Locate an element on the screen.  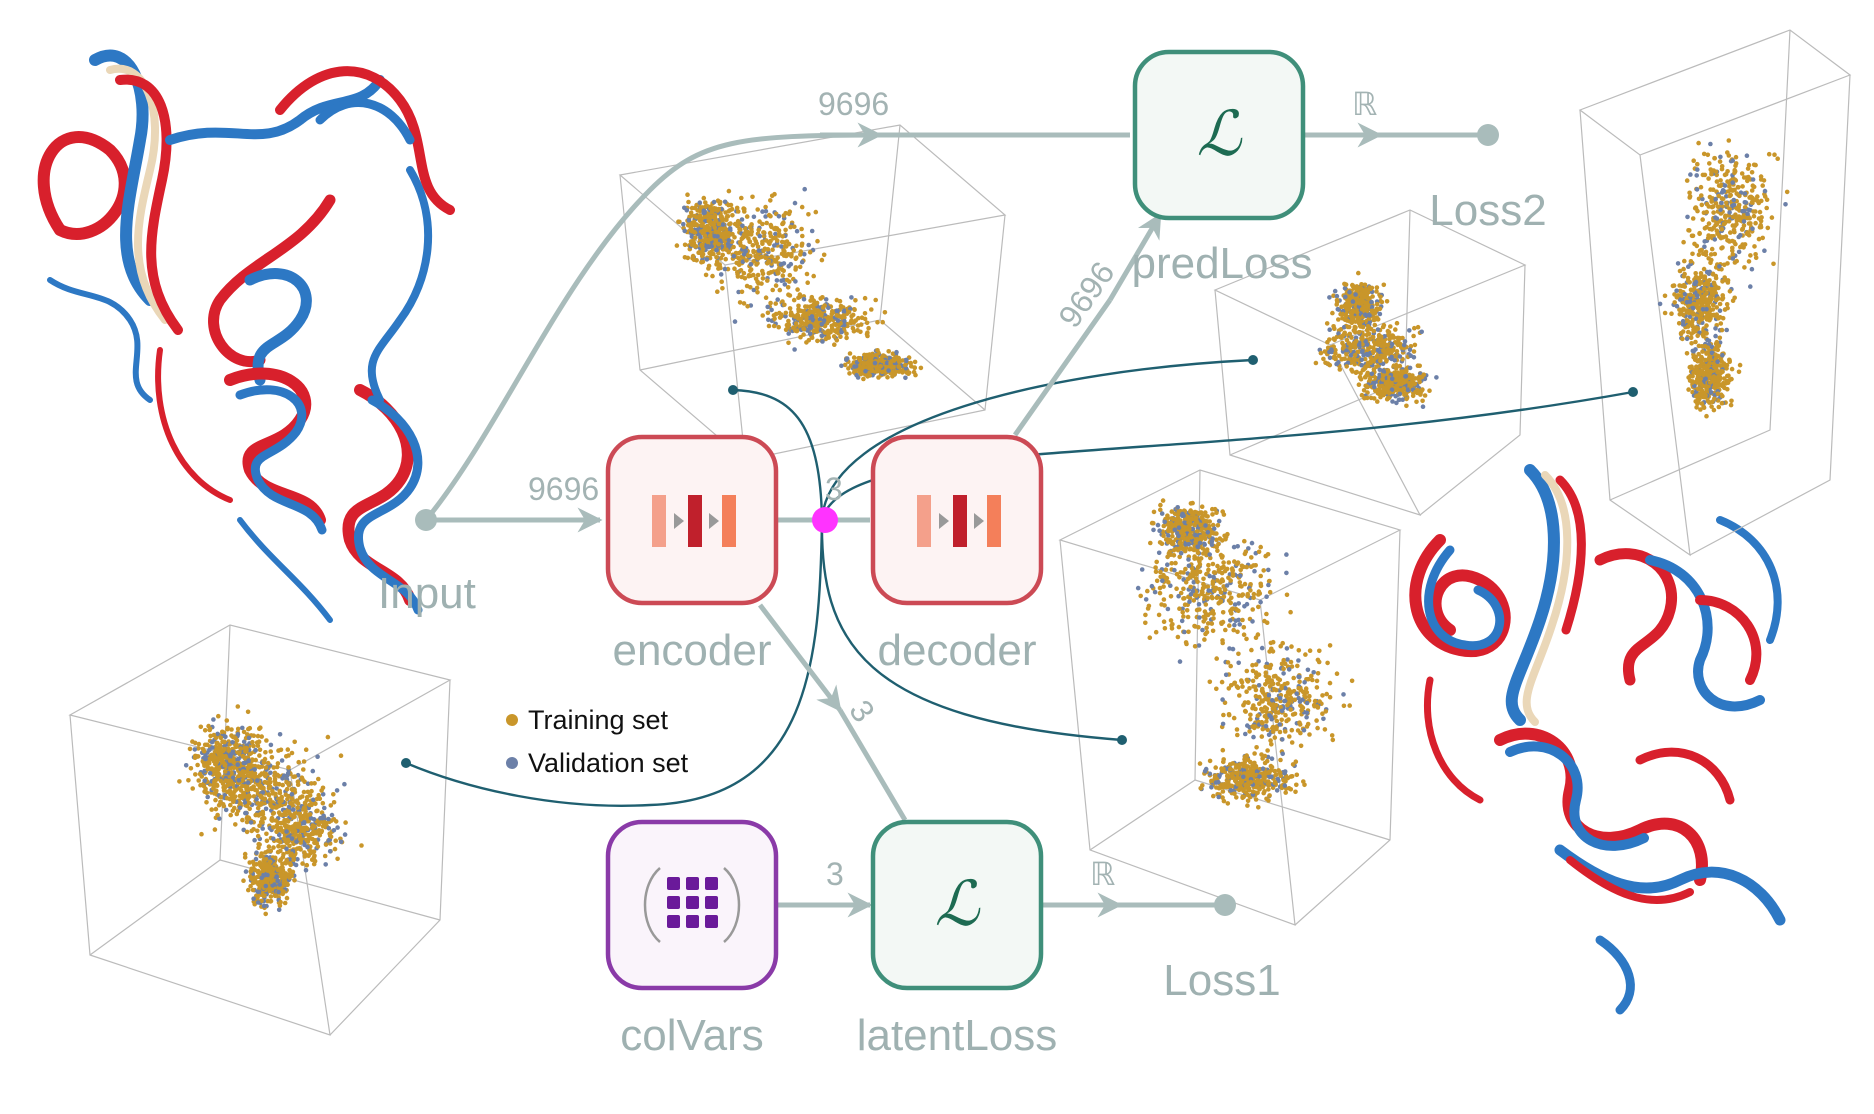
matrix-icon is located at coordinates (692, 905).